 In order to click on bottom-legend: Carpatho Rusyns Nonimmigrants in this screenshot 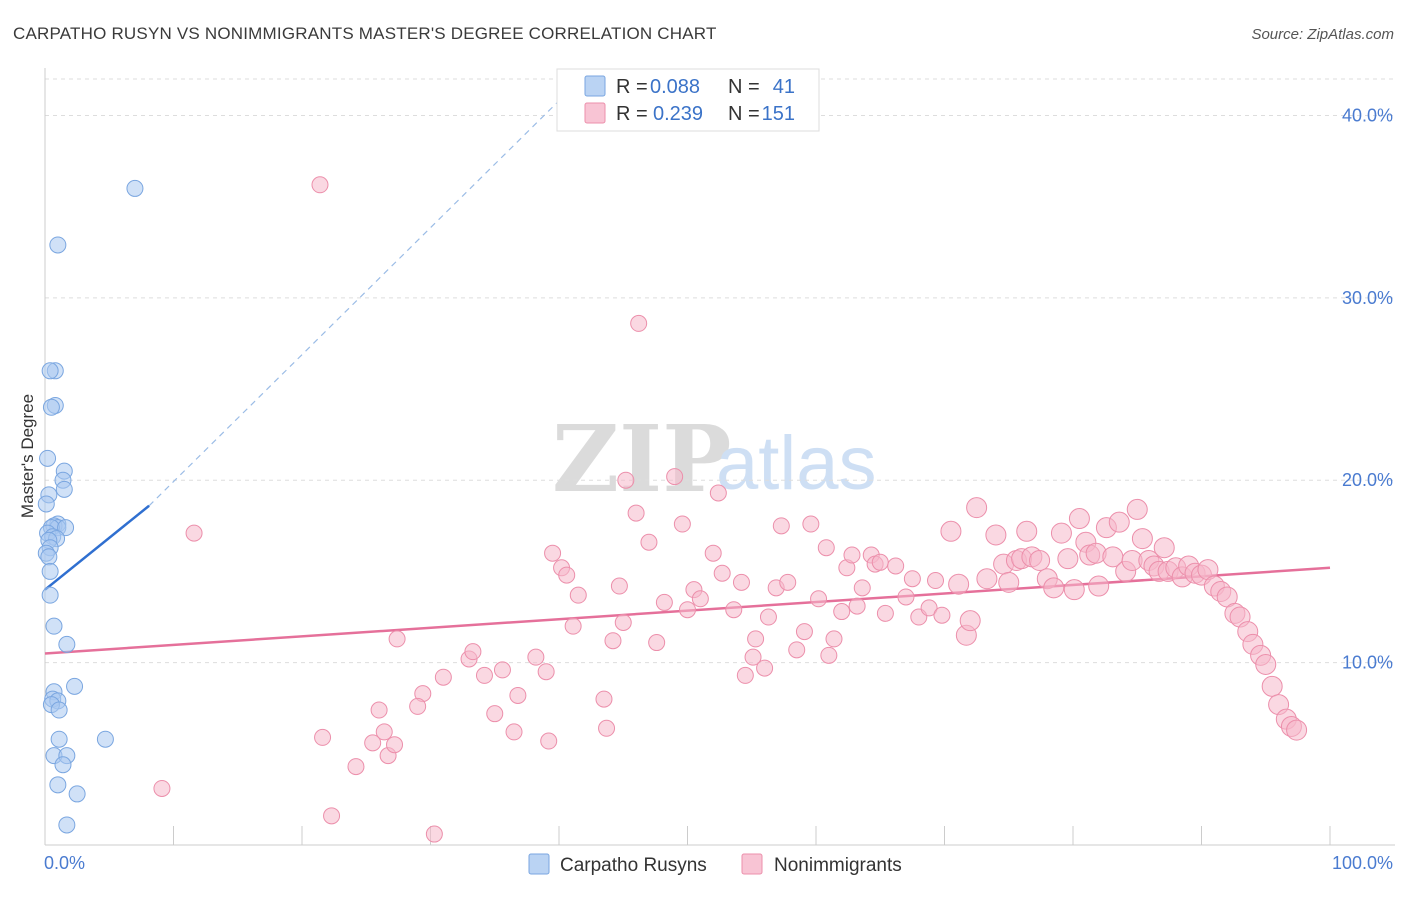, I will do `click(715, 864)`.